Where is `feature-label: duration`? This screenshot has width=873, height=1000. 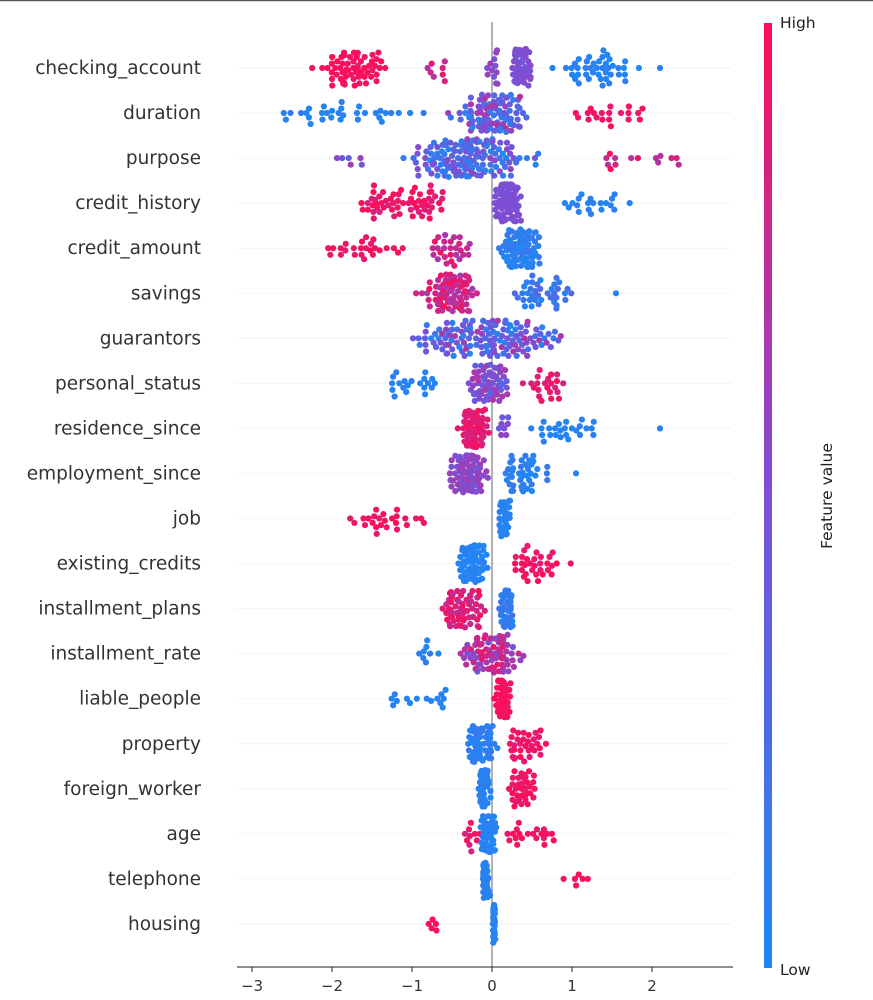 feature-label: duration is located at coordinates (162, 113).